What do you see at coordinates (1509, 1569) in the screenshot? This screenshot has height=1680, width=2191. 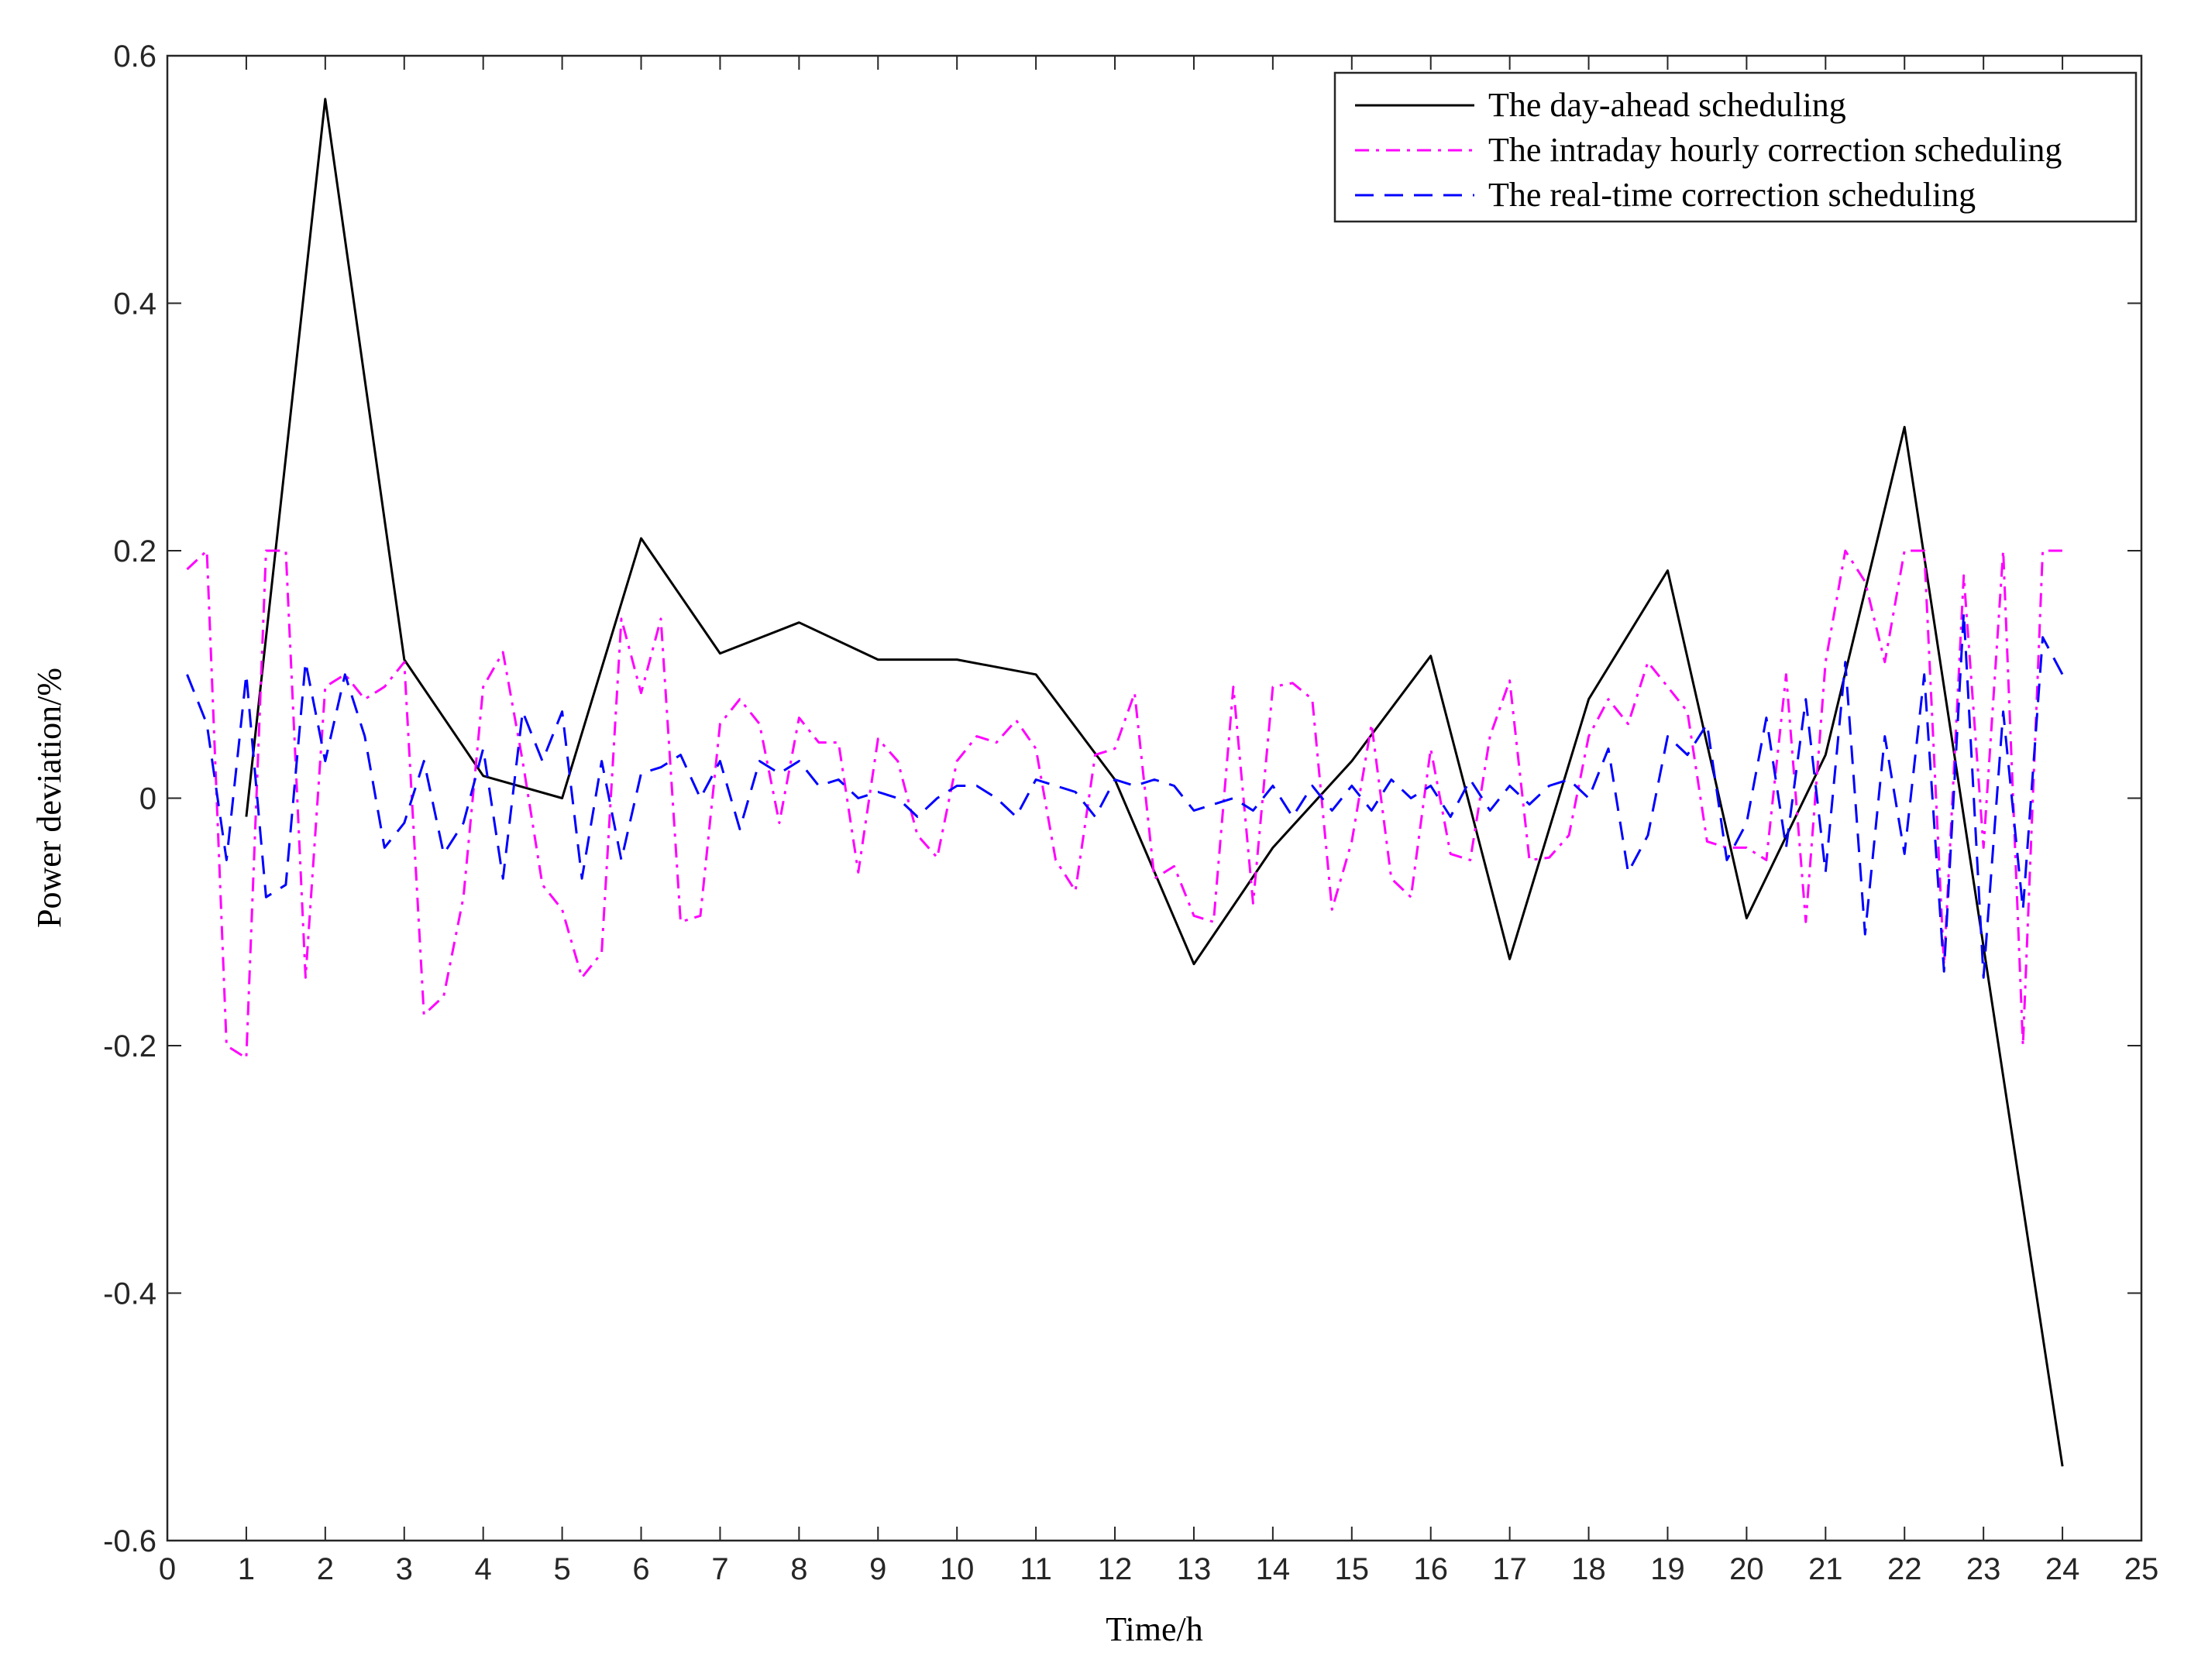 I see `x-tick-label: 17` at bounding box center [1509, 1569].